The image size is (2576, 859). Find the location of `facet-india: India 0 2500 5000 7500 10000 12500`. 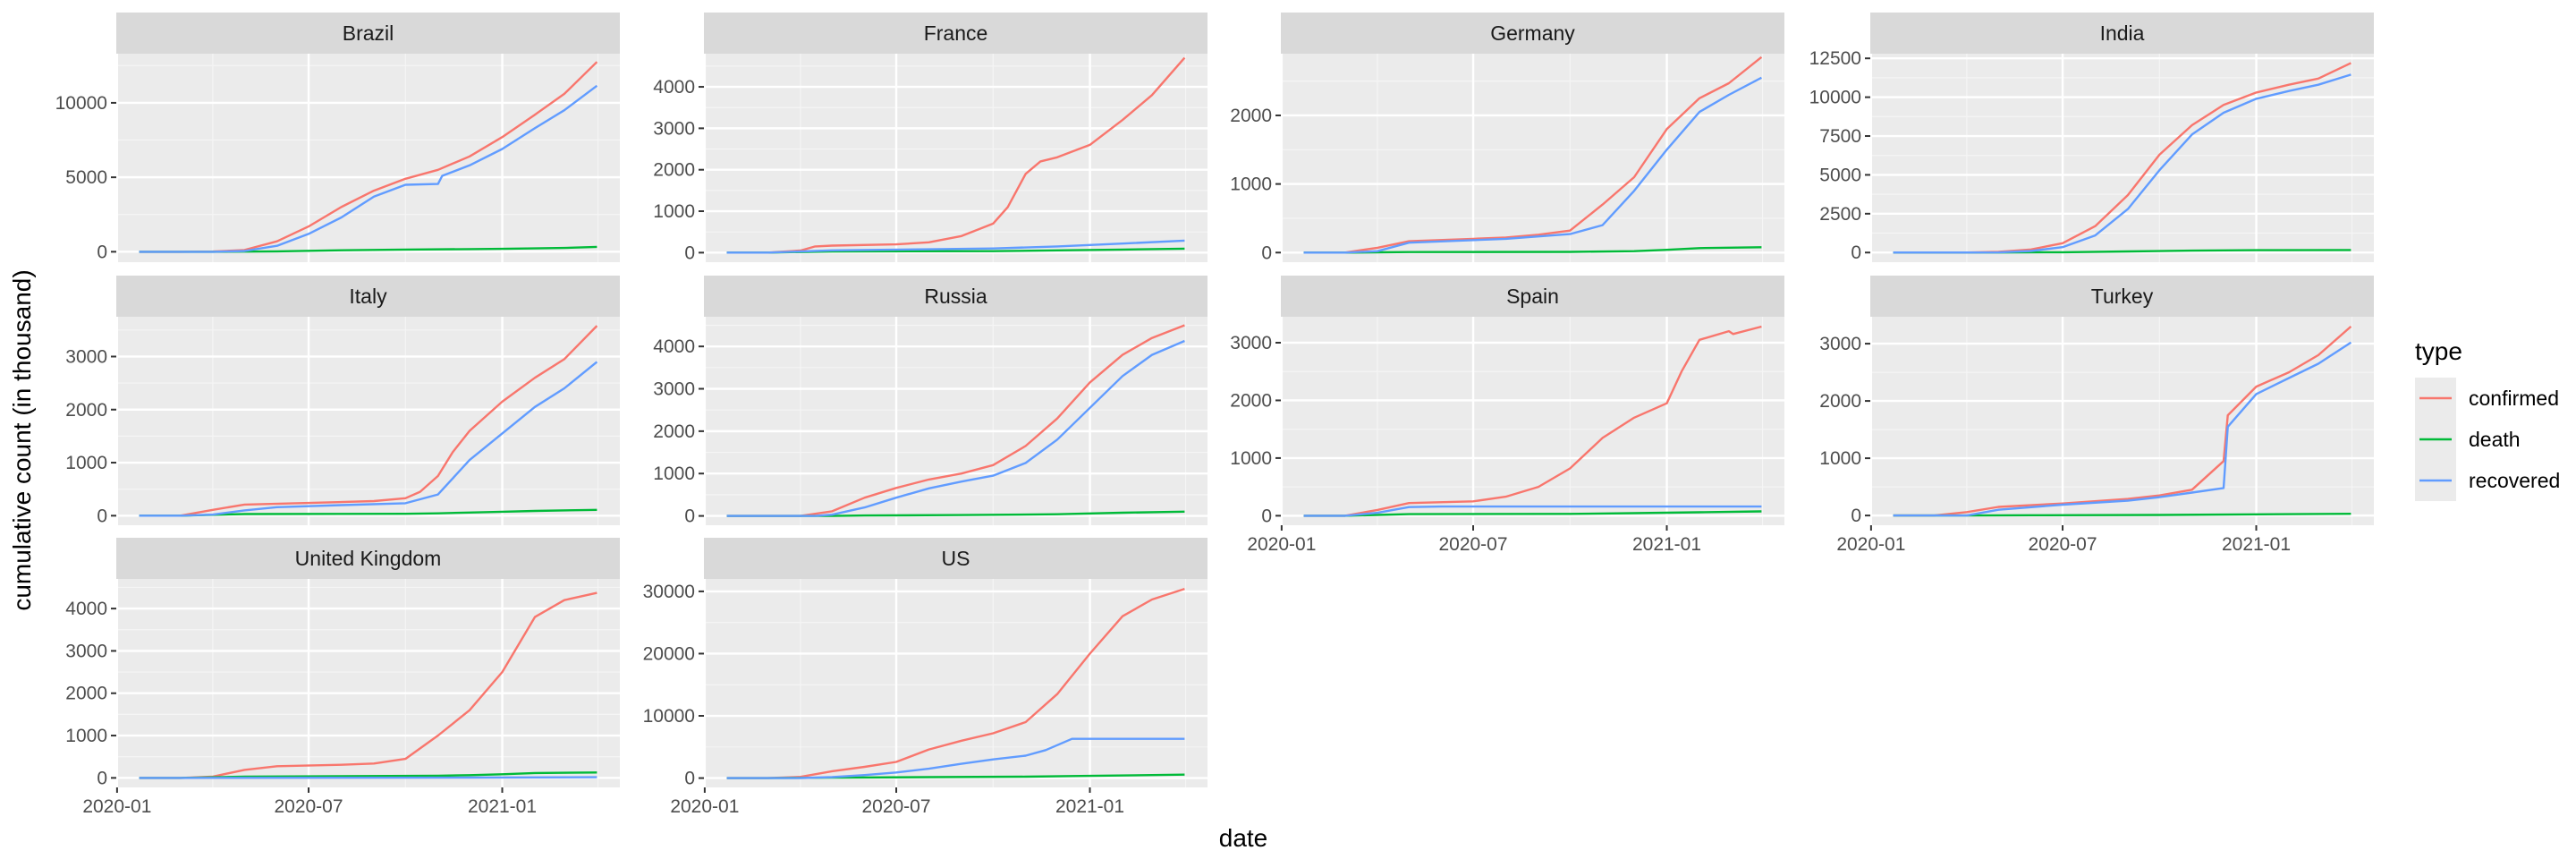

facet-india: India 0 2500 5000 7500 10000 12500 is located at coordinates (2091, 138).